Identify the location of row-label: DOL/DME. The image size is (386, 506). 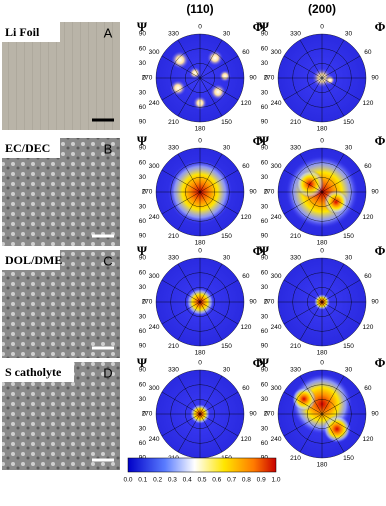
(33, 260).